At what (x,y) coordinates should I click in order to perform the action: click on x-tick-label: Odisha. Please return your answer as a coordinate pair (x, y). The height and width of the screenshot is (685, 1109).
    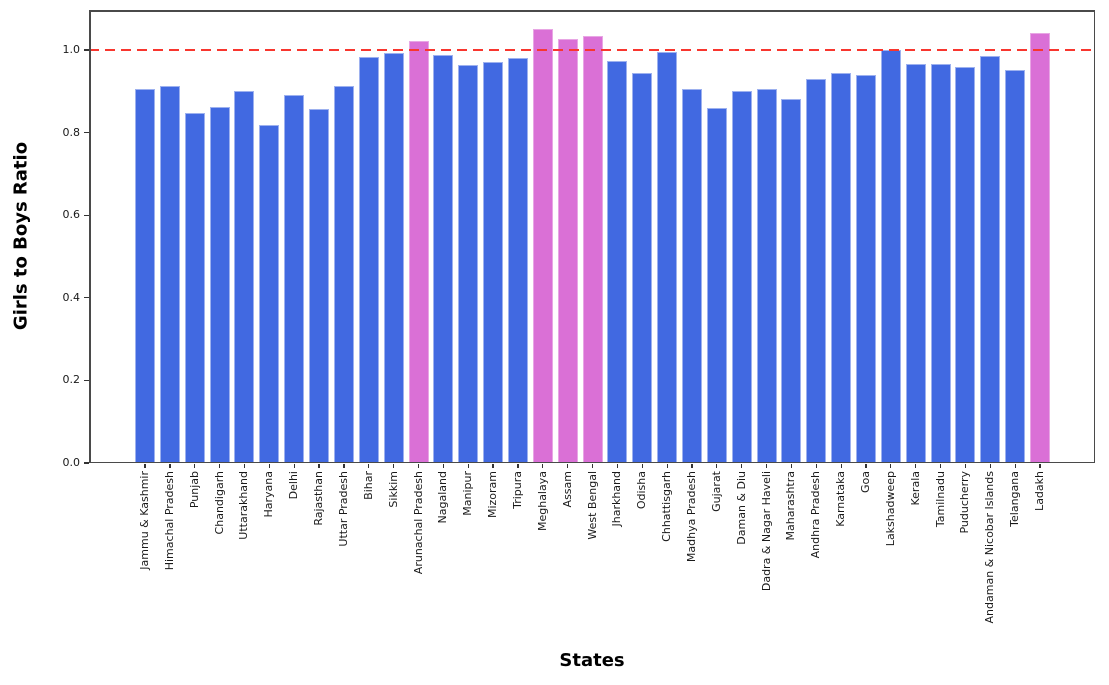
    Looking at the image, I should click on (642, 490).